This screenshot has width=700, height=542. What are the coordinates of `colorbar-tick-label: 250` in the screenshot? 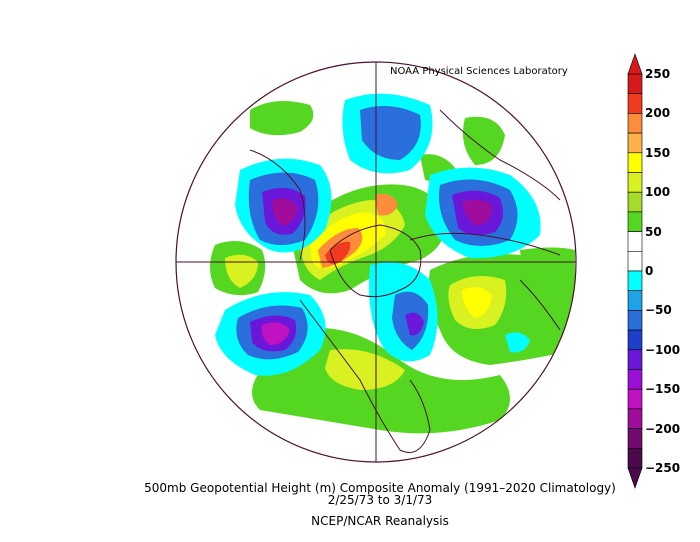 It's located at (658, 74).